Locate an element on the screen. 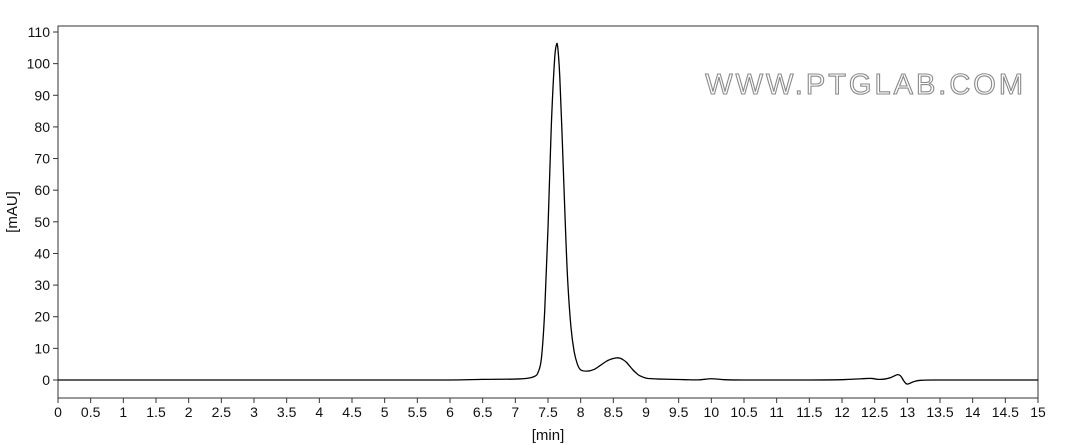 This screenshot has height=445, width=1068. y-tick-label: 110 is located at coordinates (39, 32).